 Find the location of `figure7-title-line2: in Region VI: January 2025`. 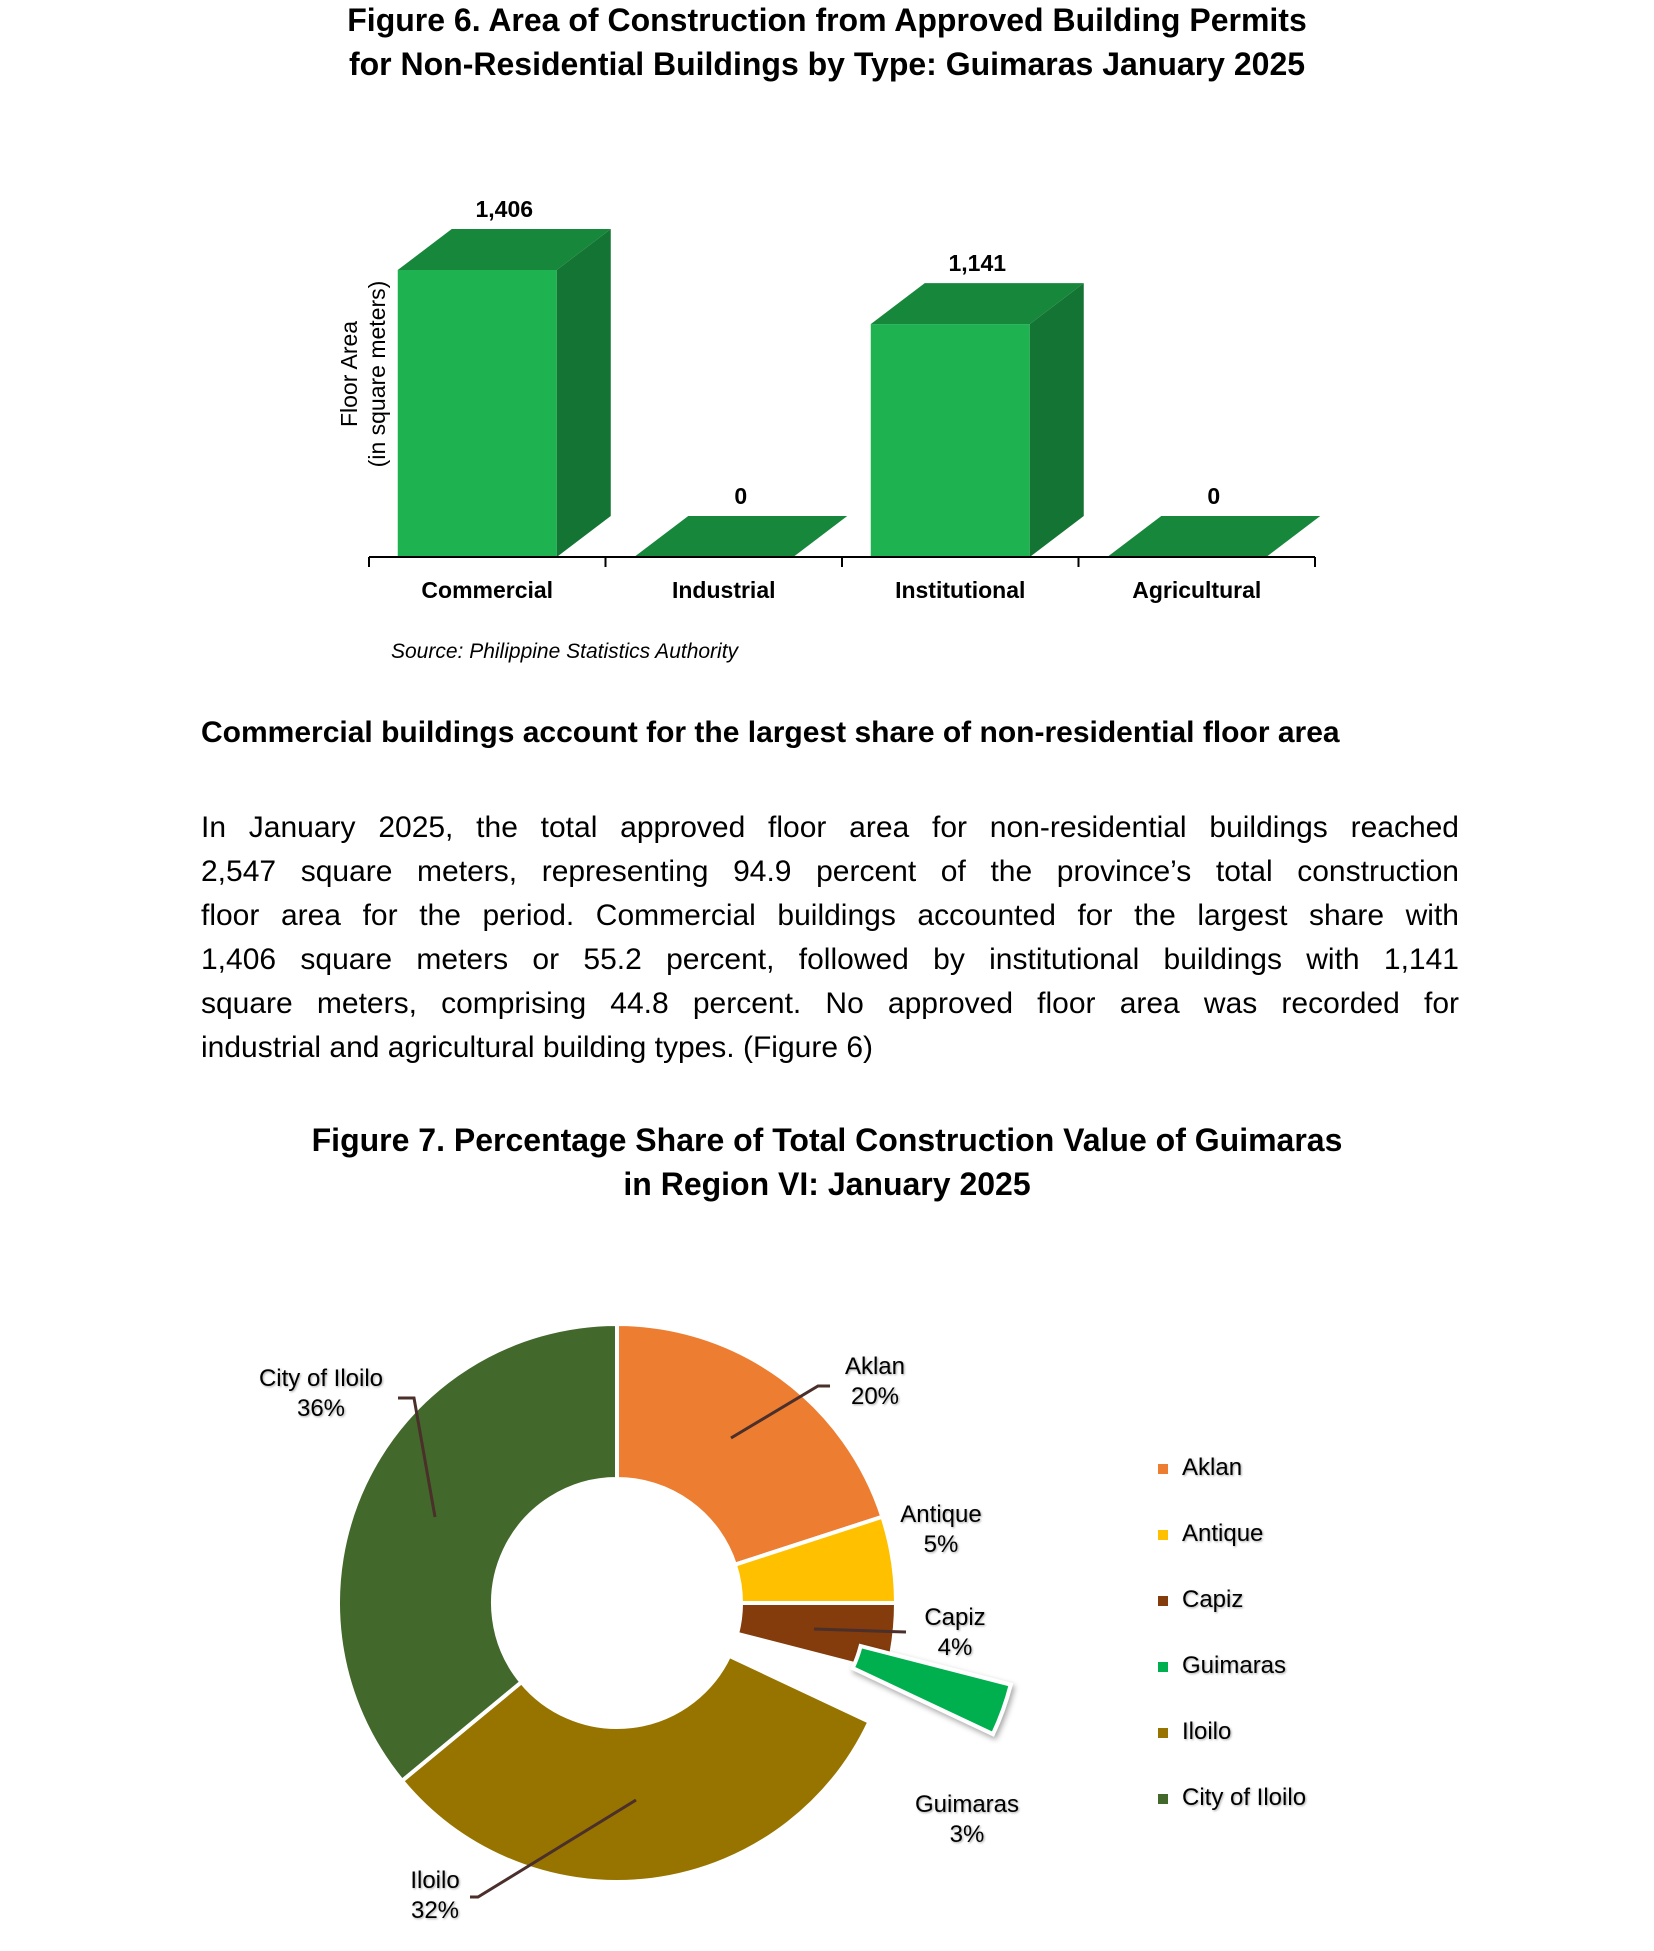

figure7-title-line2: in Region VI: January 2025 is located at coordinates (827, 1184).